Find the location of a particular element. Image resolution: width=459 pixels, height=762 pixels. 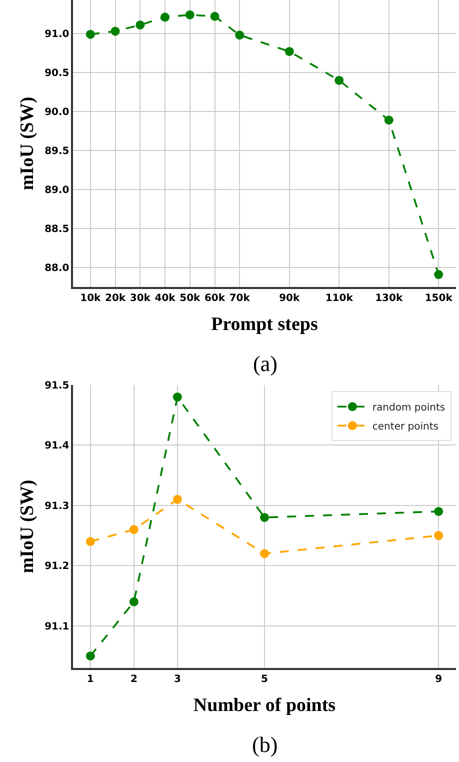

y-tick-label: 91.1 is located at coordinates (57, 626).